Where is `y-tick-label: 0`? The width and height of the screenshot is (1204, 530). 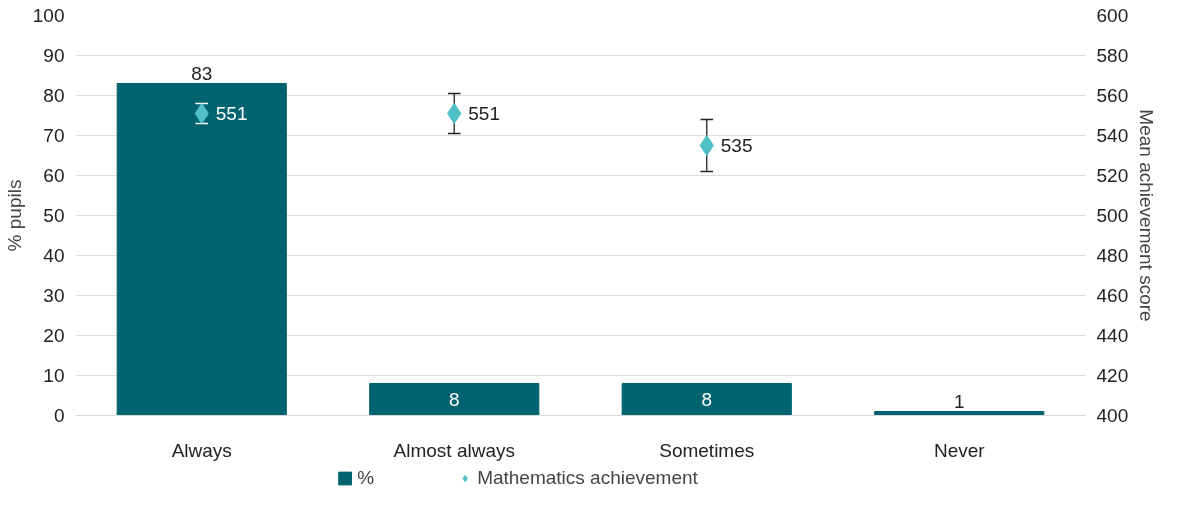 y-tick-label: 0 is located at coordinates (59, 415).